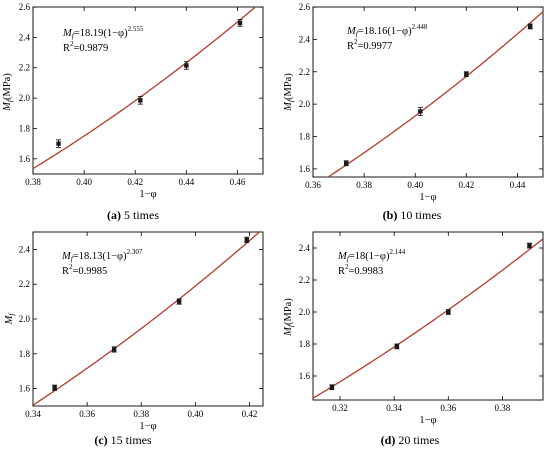  I want to click on eq-rhs: =18.19(1−φ), so click(101, 33).